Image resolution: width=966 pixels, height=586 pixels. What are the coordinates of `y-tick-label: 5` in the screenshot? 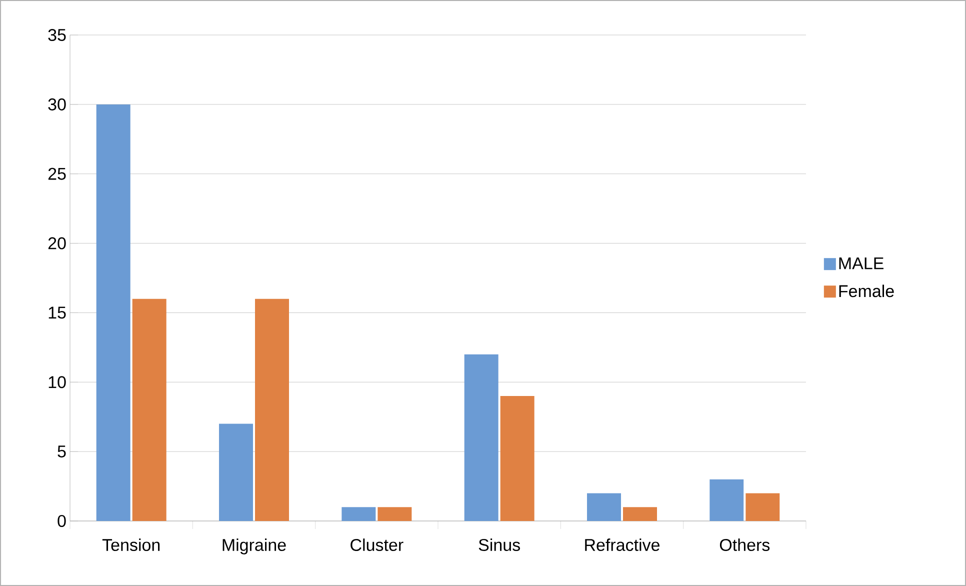 It's located at (62, 452).